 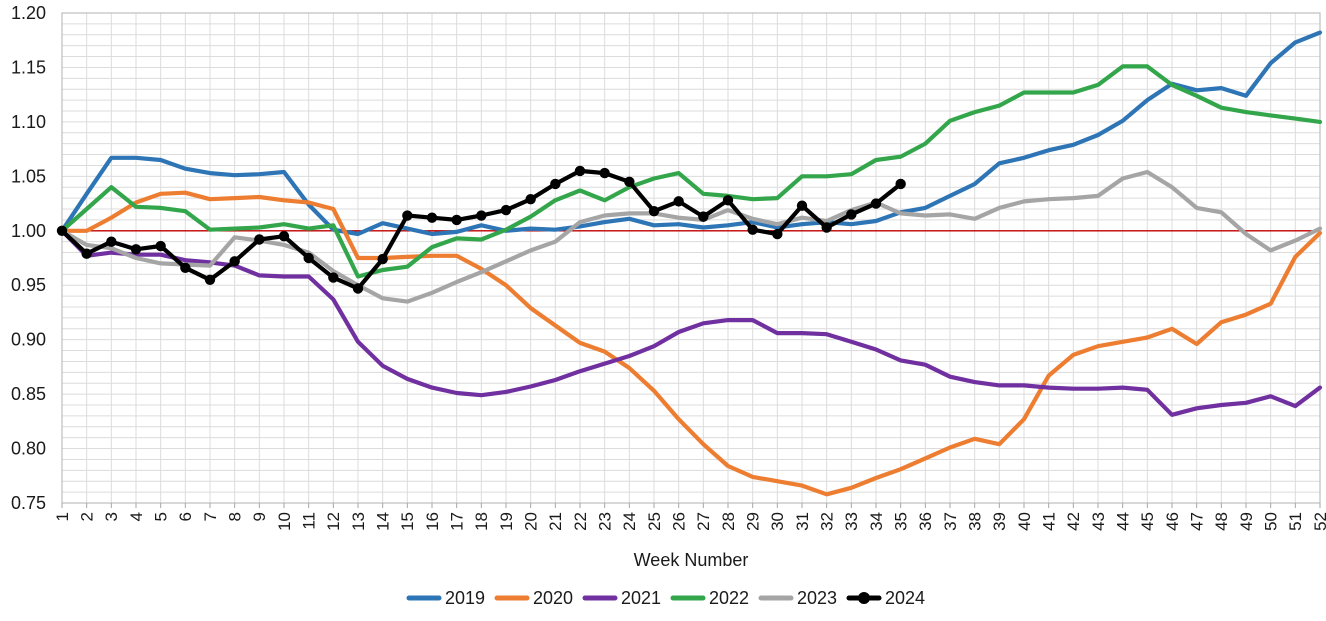 I want to click on x-tick-label: 26, so click(x=678, y=521).